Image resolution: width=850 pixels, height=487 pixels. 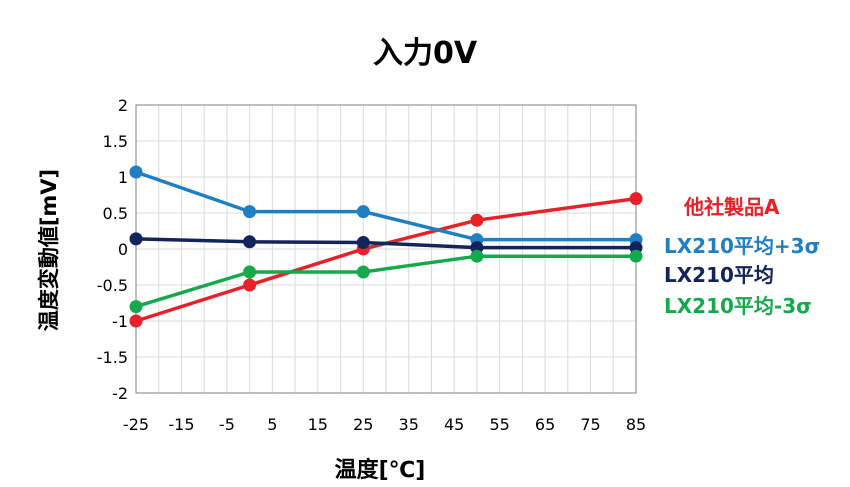 What do you see at coordinates (120, 393) in the screenshot?
I see `y-tick-label: -2` at bounding box center [120, 393].